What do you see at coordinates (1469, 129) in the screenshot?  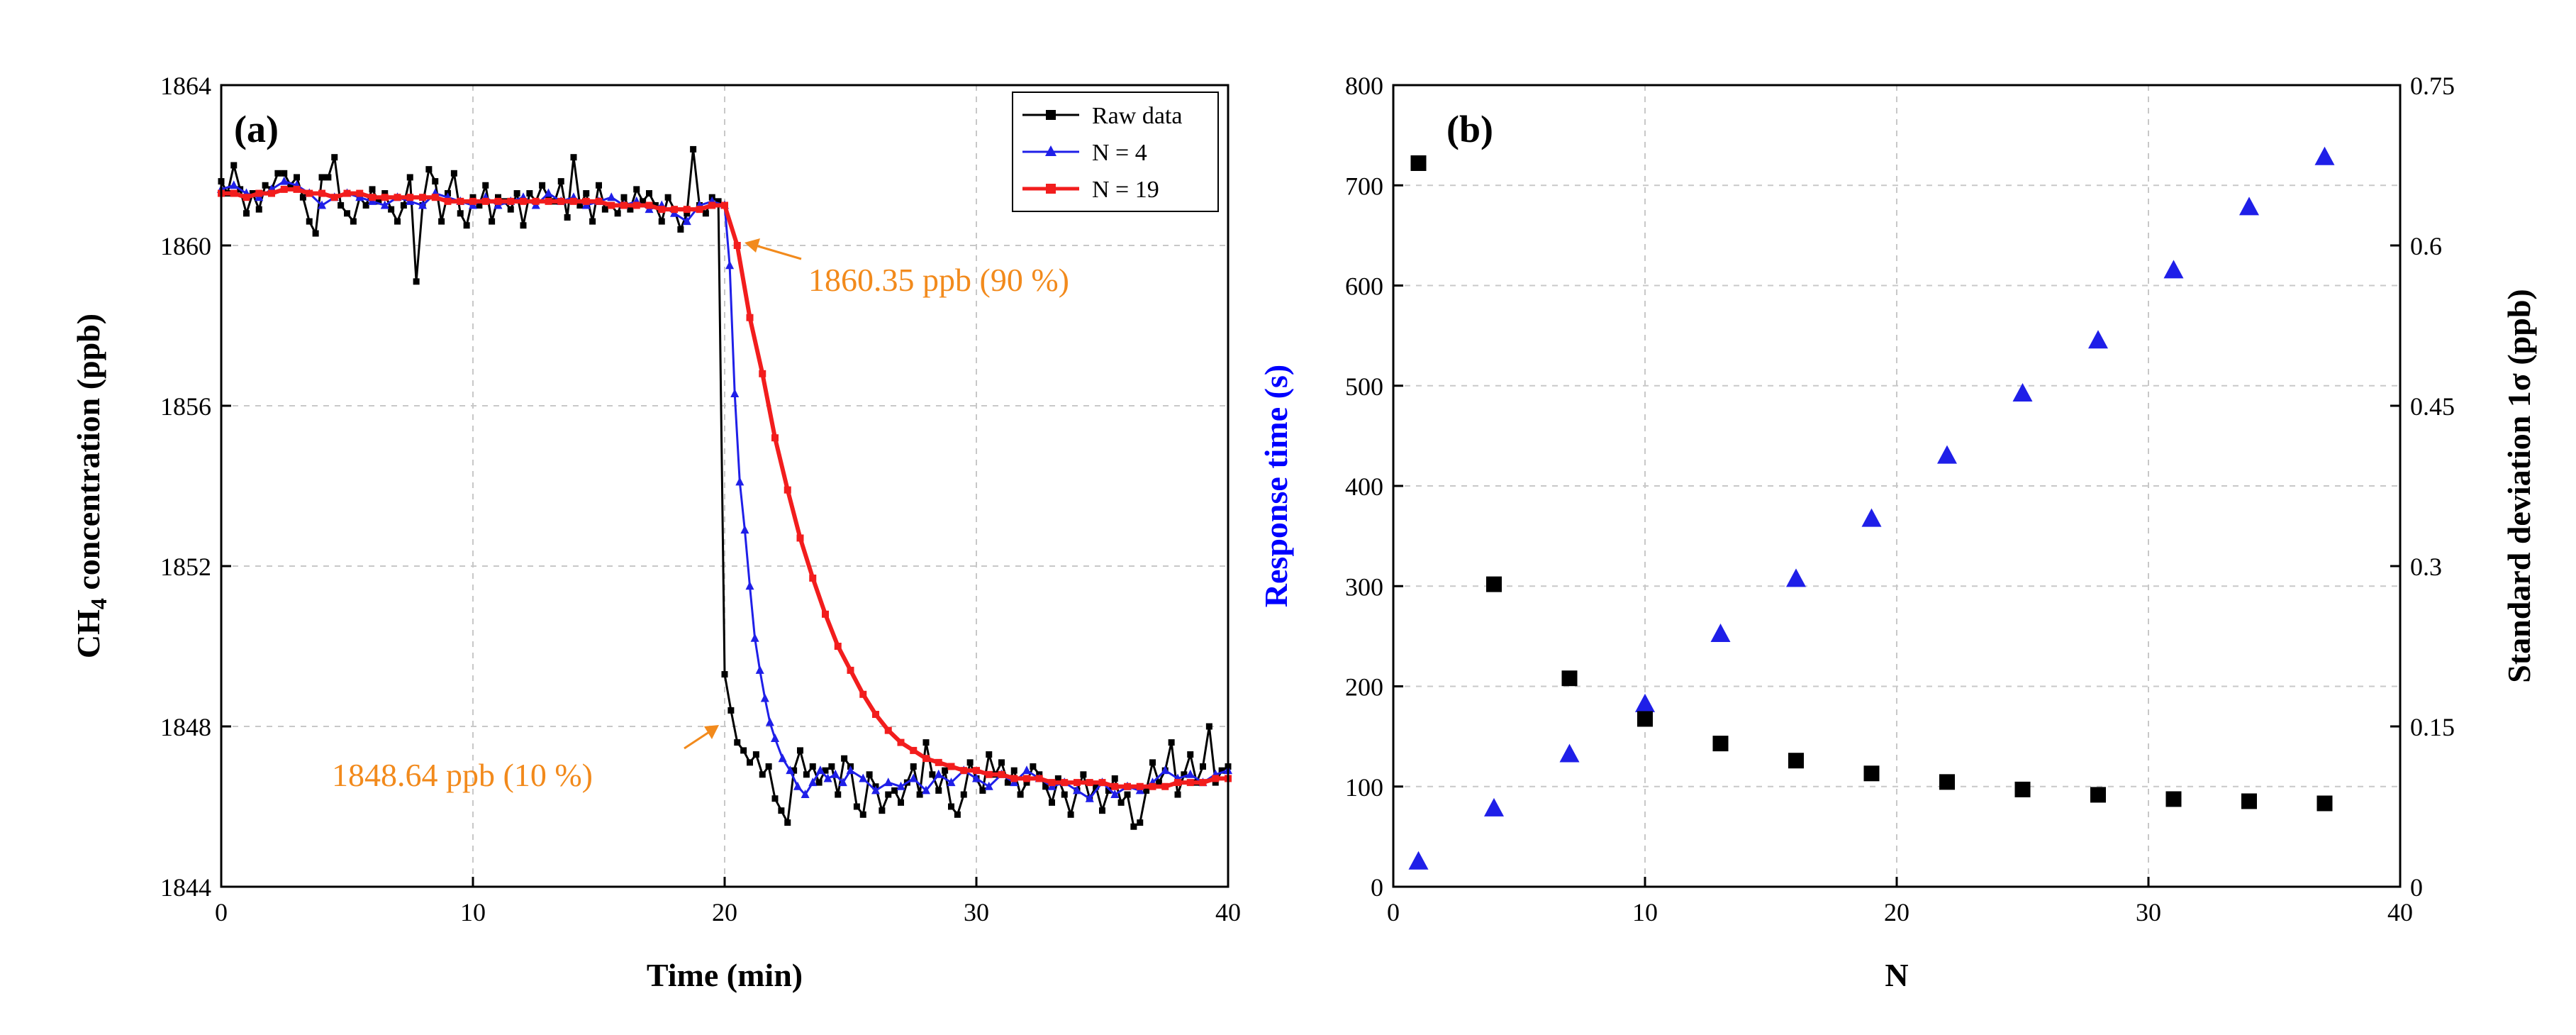 I see `panel-b-label: (b)` at bounding box center [1469, 129].